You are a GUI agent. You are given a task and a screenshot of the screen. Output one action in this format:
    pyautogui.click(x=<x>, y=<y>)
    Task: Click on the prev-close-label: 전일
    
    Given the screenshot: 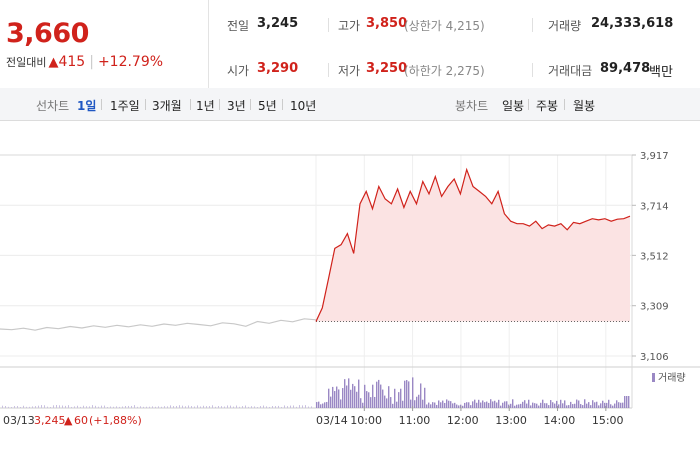 What is the action you would take?
    pyautogui.click(x=238, y=26)
    